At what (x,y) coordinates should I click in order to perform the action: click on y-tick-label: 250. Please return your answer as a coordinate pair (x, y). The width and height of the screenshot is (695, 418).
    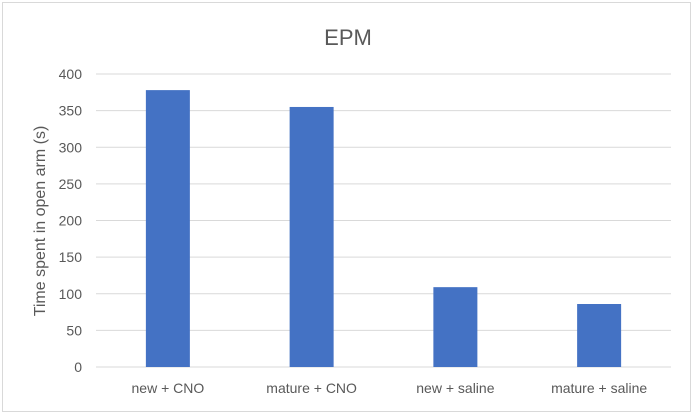
    Looking at the image, I should click on (71, 184).